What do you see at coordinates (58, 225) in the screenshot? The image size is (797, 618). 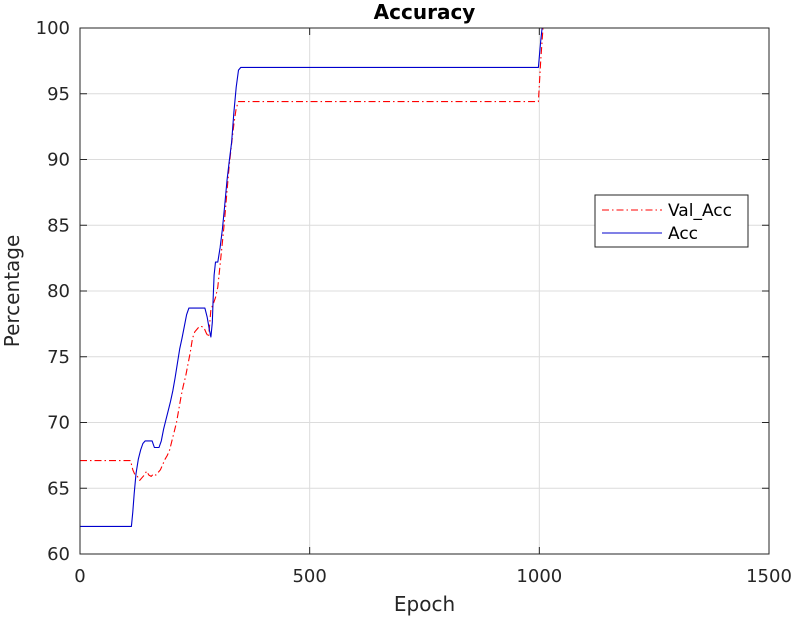 I see `y-tick-label: 85` at bounding box center [58, 225].